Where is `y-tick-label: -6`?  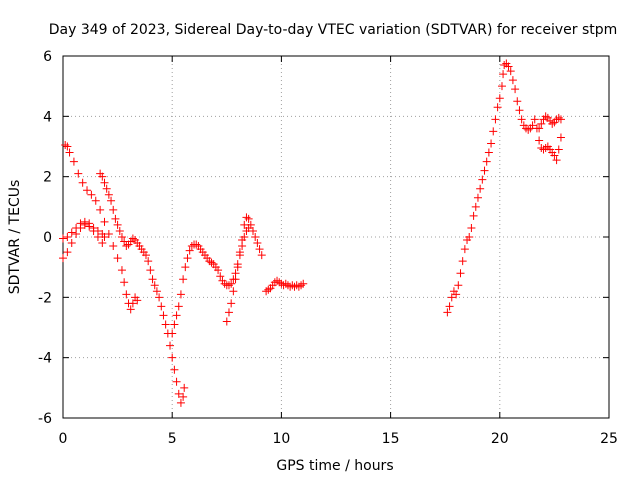
y-tick-label: -6 is located at coordinates (45, 419).